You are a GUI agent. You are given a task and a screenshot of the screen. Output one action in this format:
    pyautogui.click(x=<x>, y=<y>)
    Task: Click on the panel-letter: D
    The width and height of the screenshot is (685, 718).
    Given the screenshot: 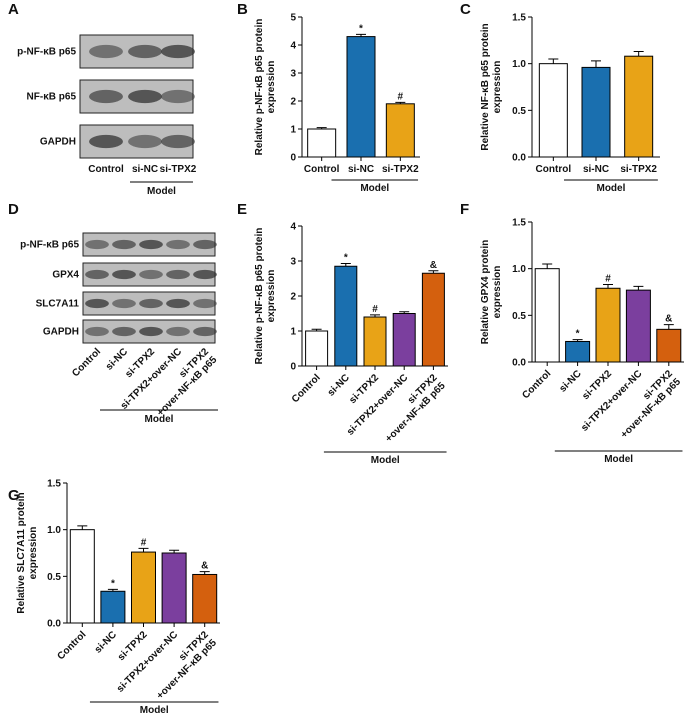 What is the action you would take?
    pyautogui.click(x=13, y=209)
    